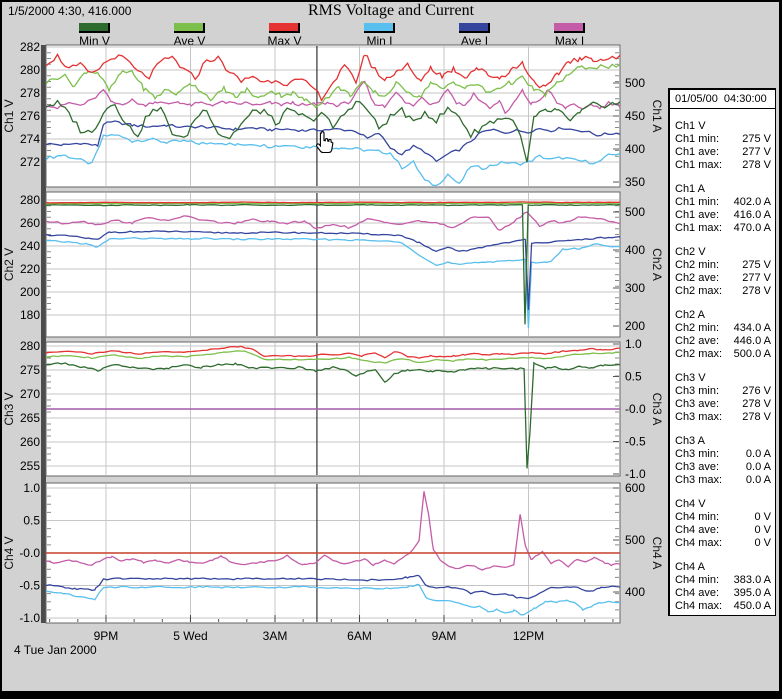 This screenshot has height=699, width=782. Describe the element at coordinates (635, 488) in the screenshot. I see `a-tick-label: 600` at that location.